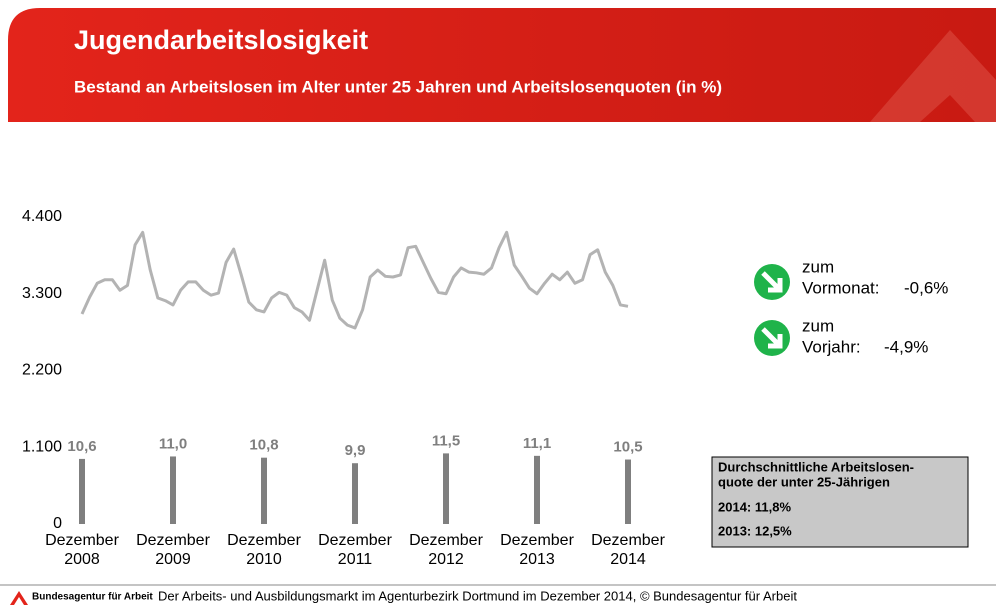 The height and width of the screenshot is (611, 996). I want to click on bar-label: 9,9, so click(355, 450).